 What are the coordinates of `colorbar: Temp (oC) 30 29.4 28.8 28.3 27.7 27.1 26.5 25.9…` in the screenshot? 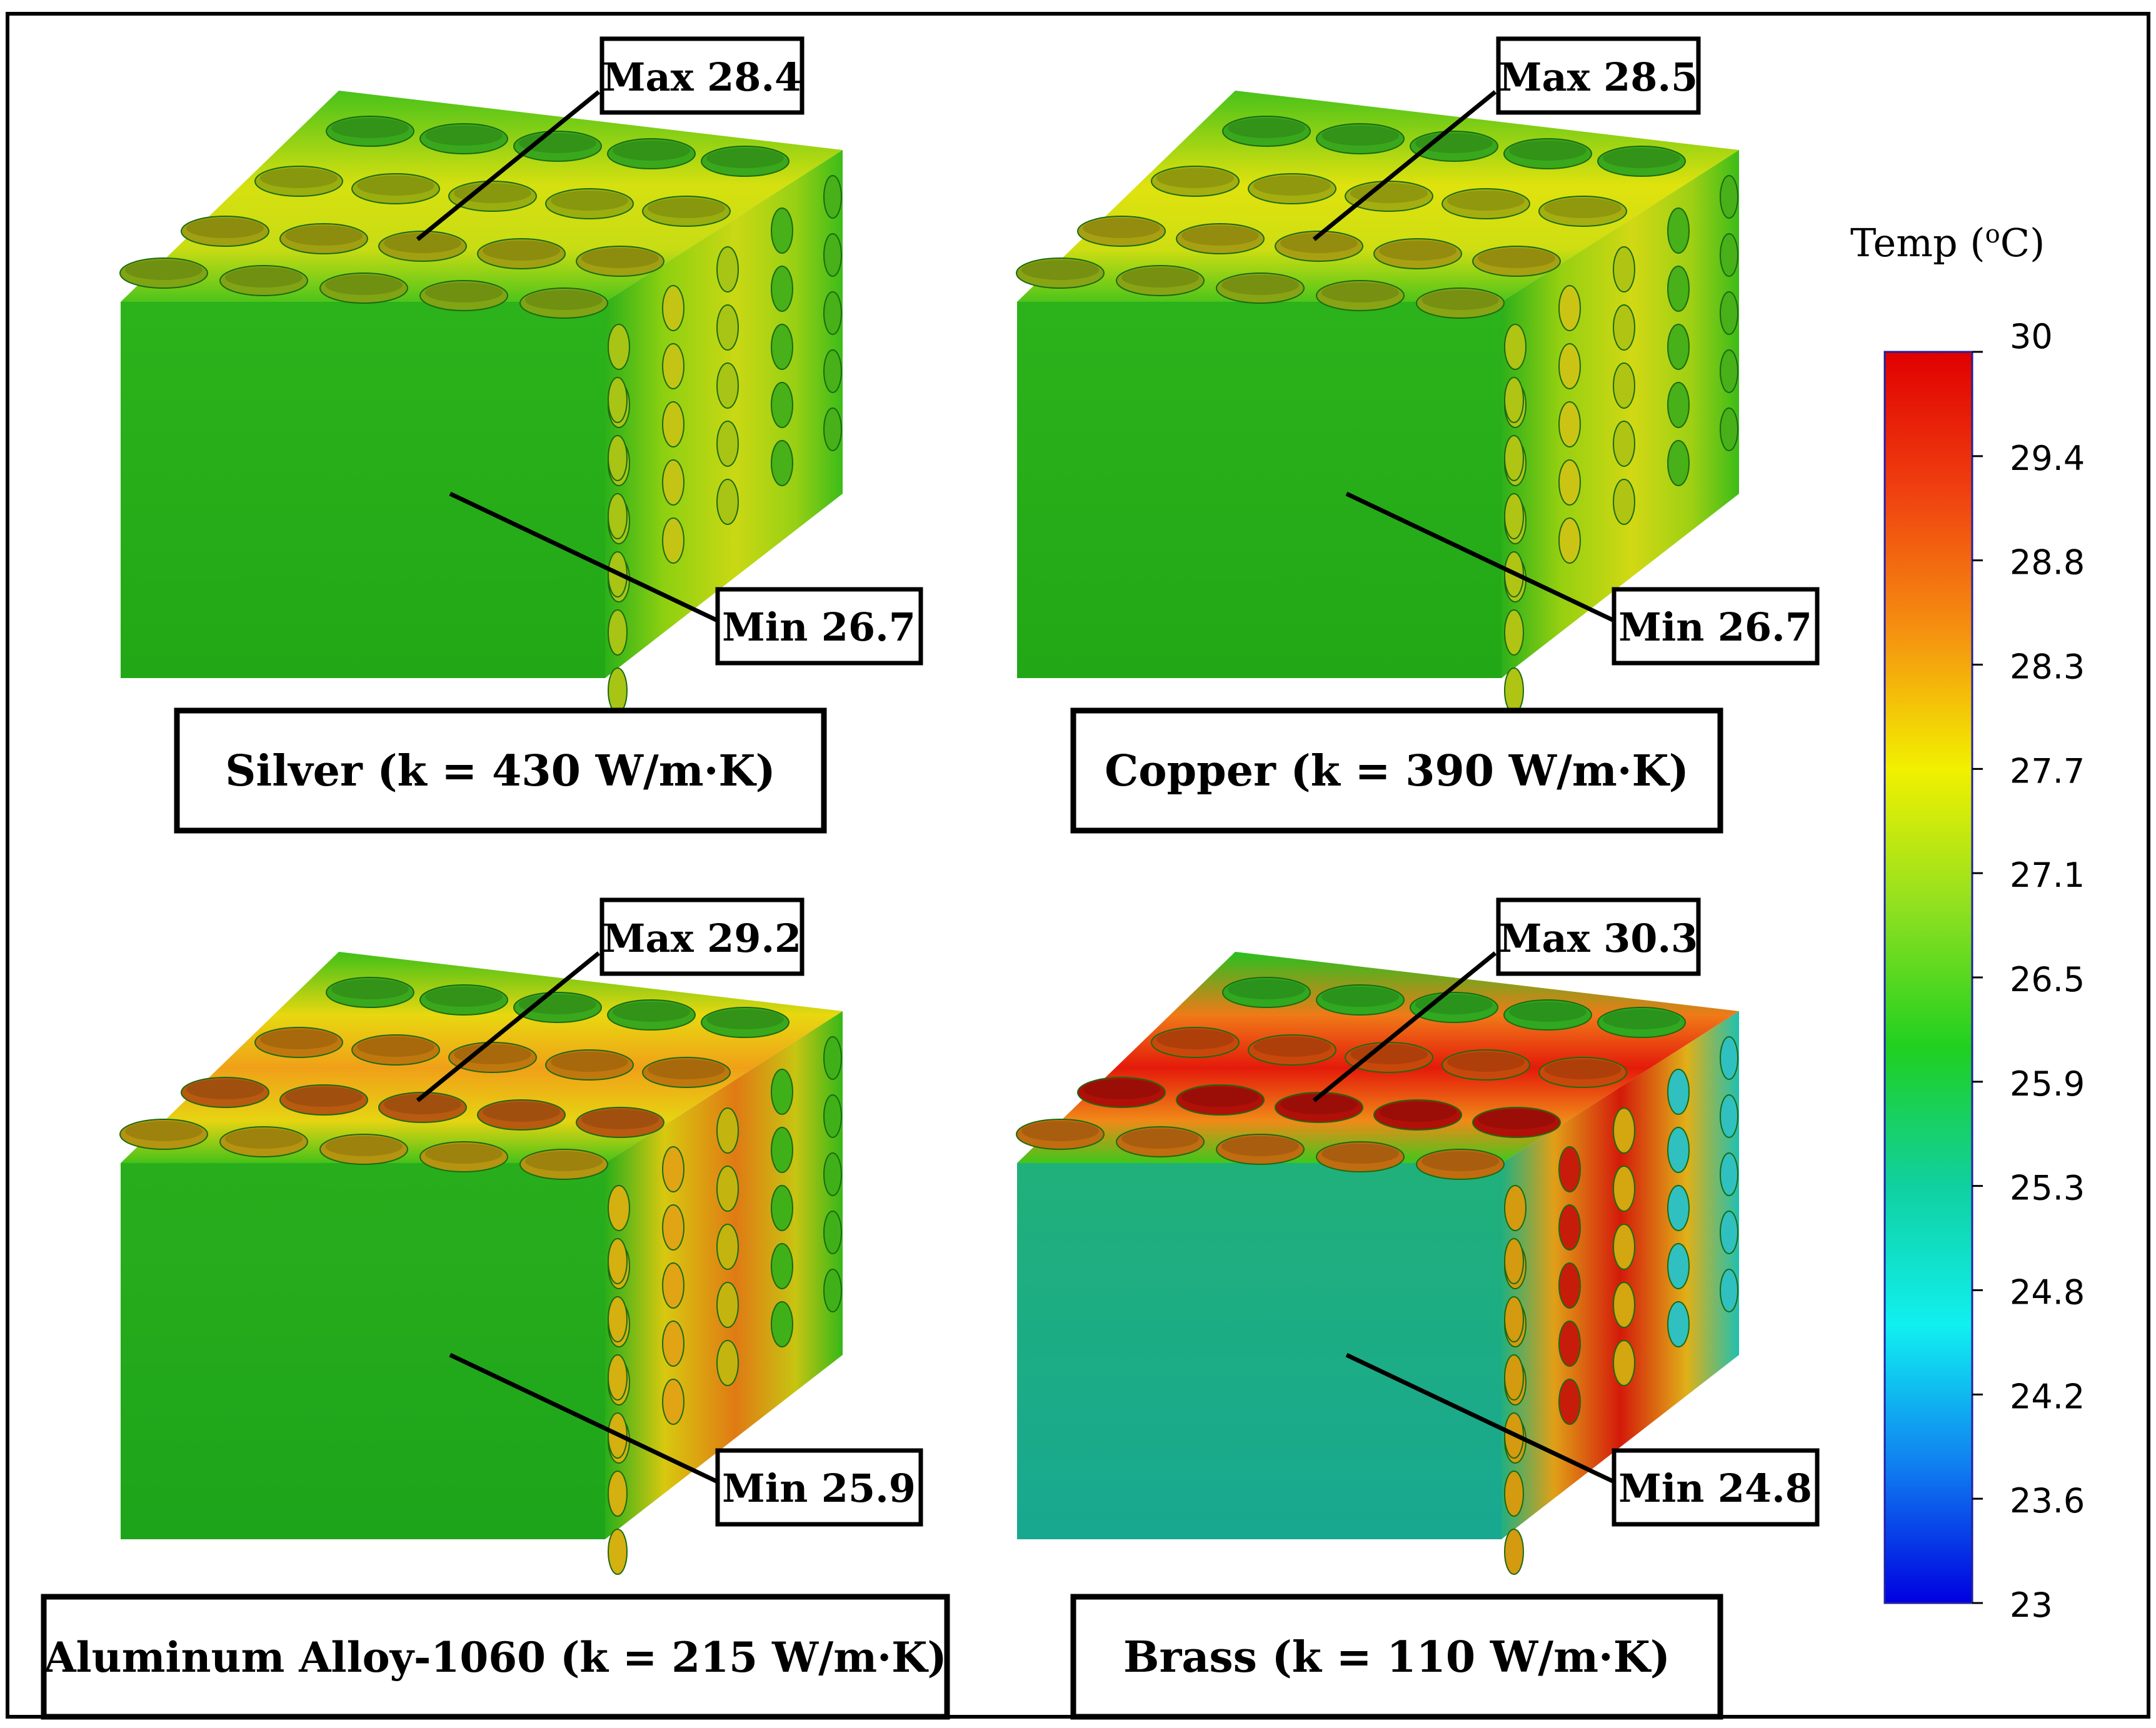 It's located at (1967, 922).